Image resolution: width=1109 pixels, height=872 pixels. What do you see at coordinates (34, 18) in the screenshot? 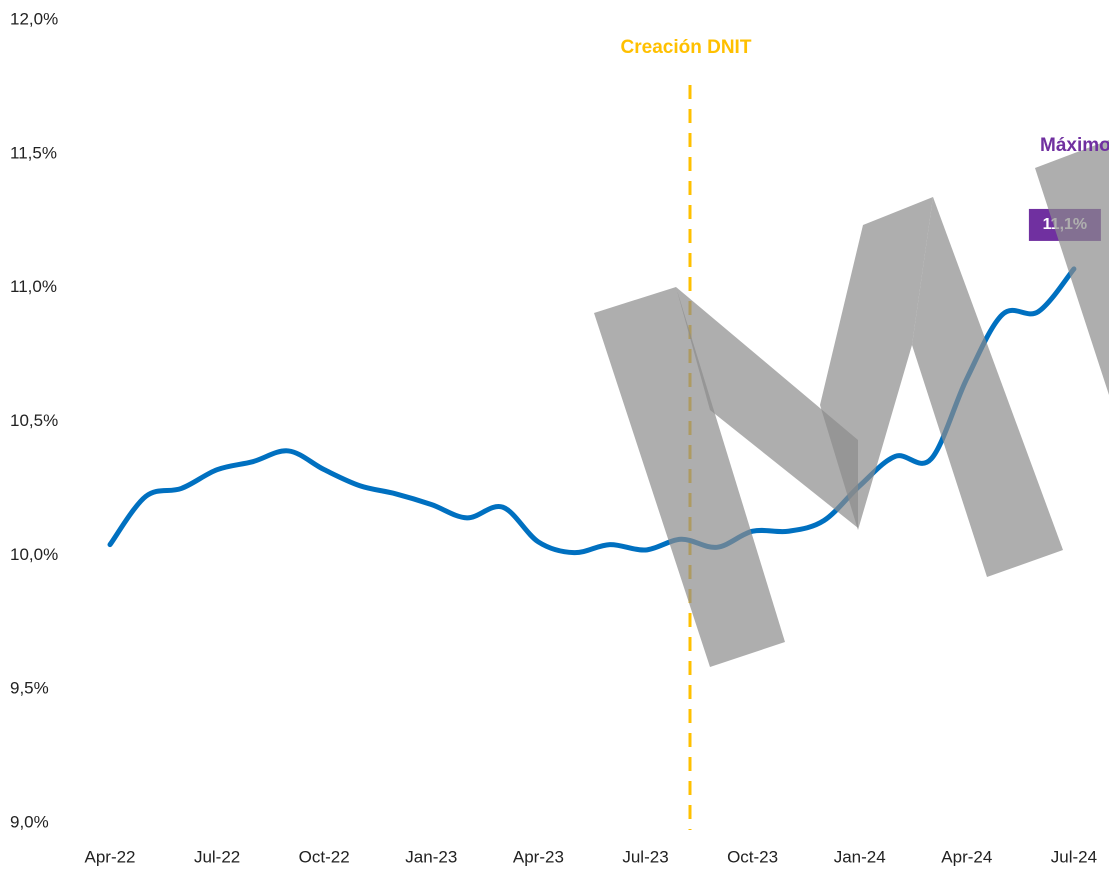
I see `y-tick-label: 12,0%` at bounding box center [34, 18].